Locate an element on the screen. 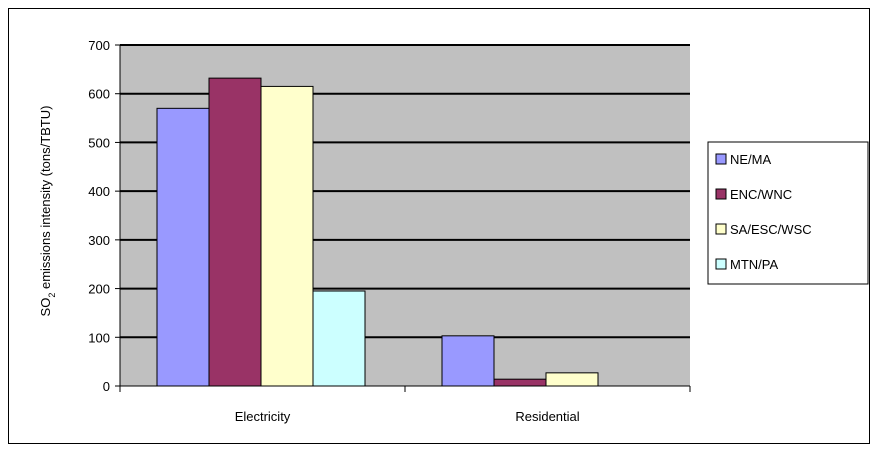 The image size is (874, 450). legend-label: SA/ESC/WSC is located at coordinates (771, 229).